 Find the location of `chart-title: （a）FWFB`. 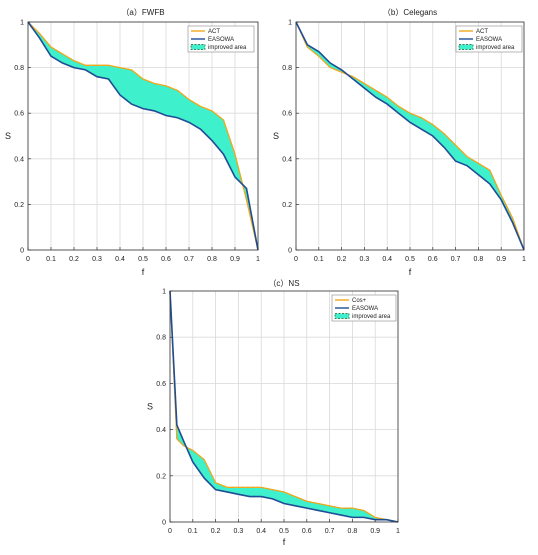

chart-title: （a）FWFB is located at coordinates (142, 12).